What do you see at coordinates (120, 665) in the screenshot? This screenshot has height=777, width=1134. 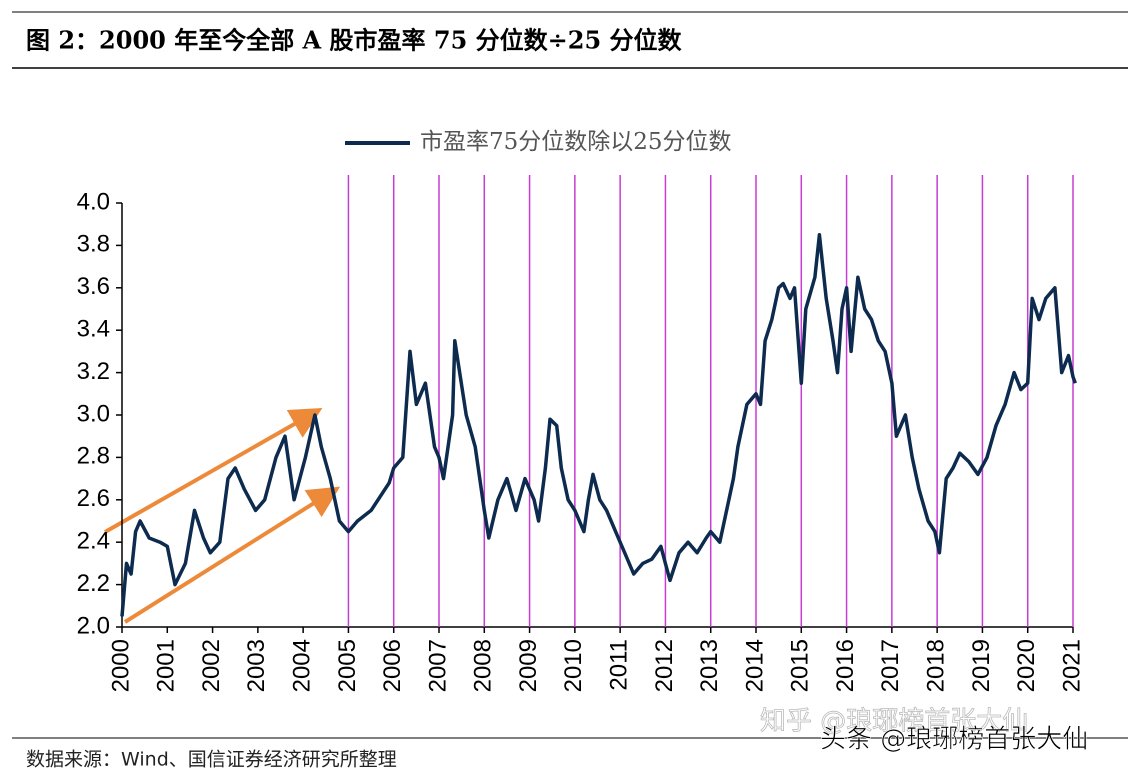 I see `x-tick-label: 2000` at bounding box center [120, 665].